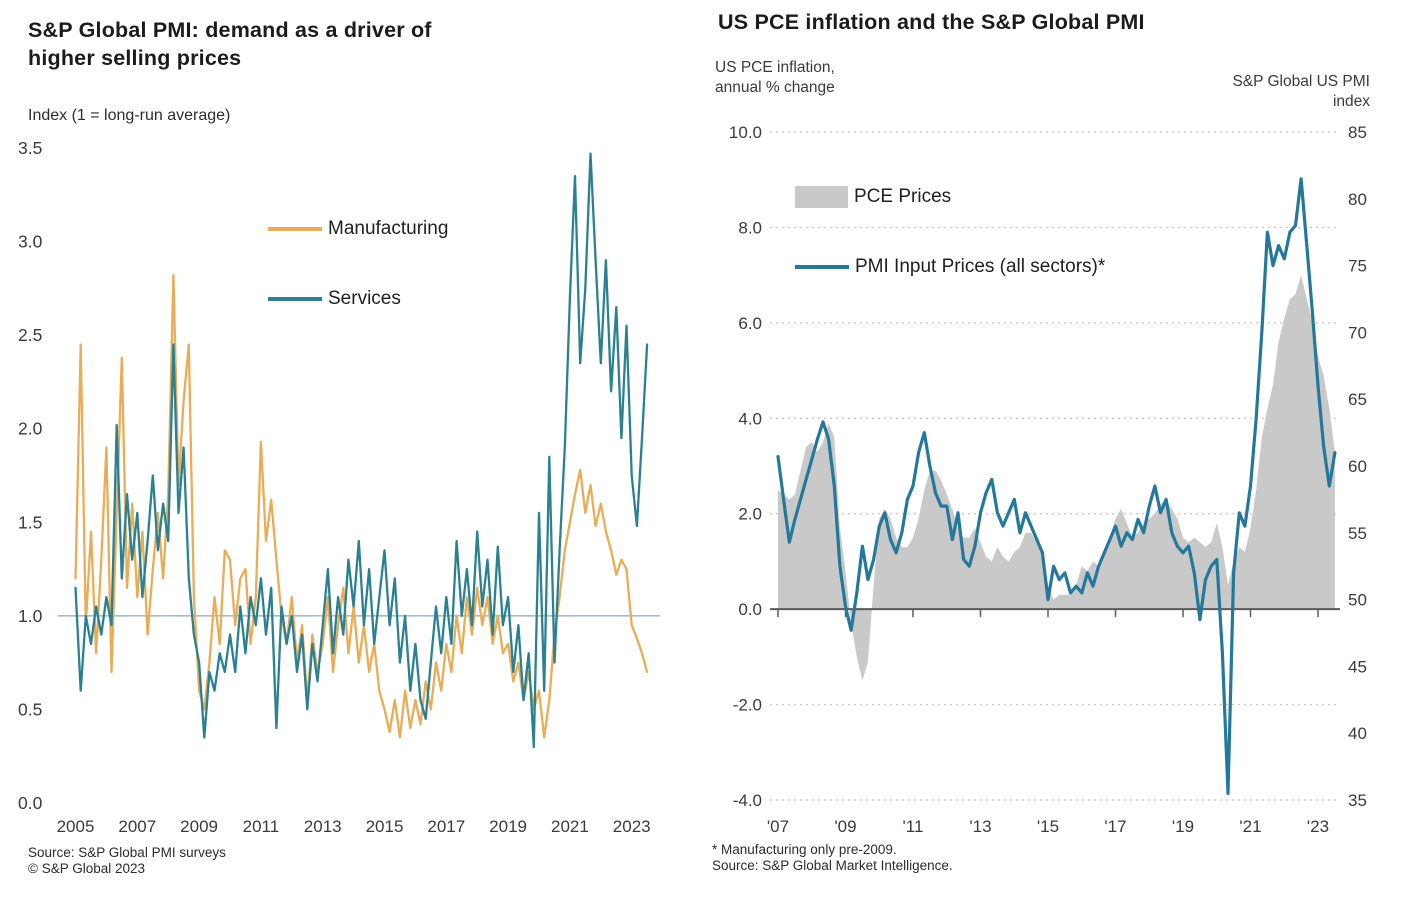  Describe the element at coordinates (570, 826) in the screenshot. I see `x-axis-tick-label: 2021` at that location.